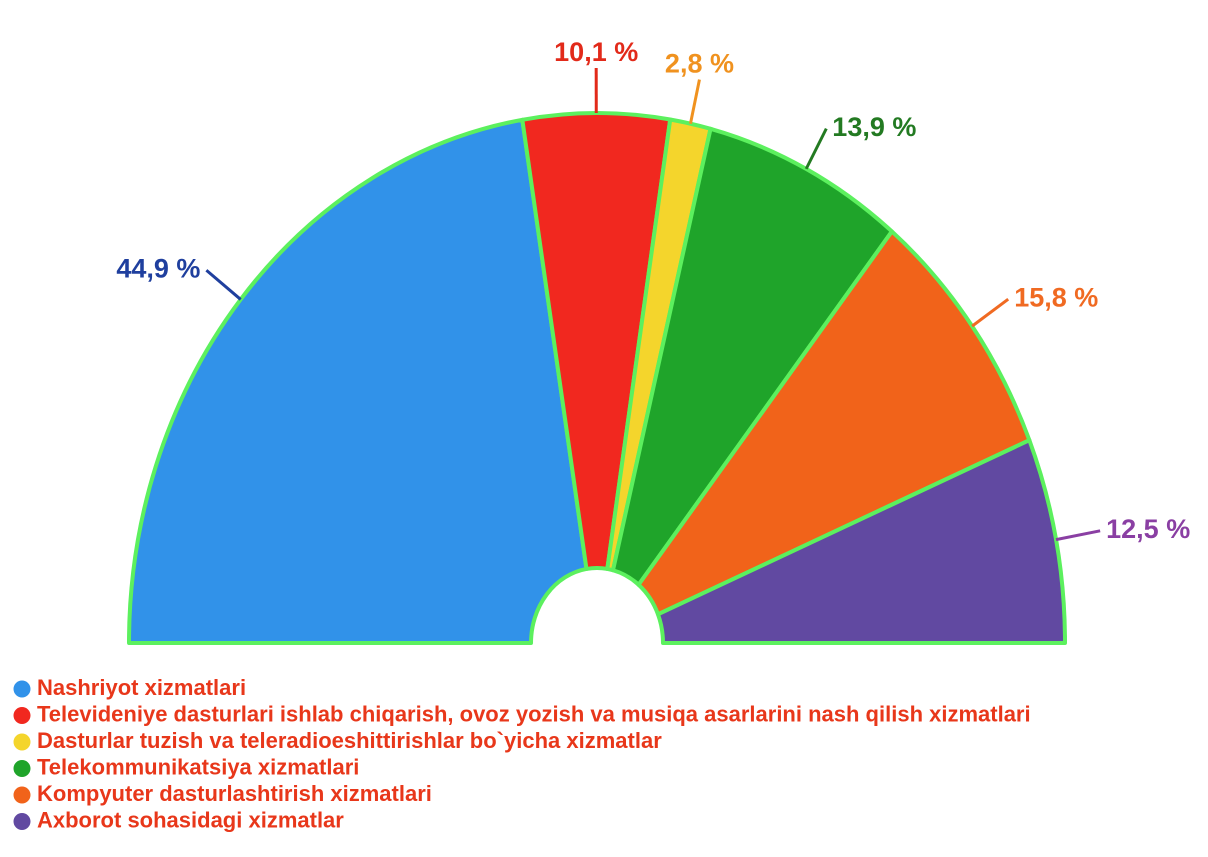 The width and height of the screenshot is (1208, 857). What do you see at coordinates (234, 793) in the screenshot?
I see `legend-label: Kompyuter dasturlashtirish xizmatlari` at bounding box center [234, 793].